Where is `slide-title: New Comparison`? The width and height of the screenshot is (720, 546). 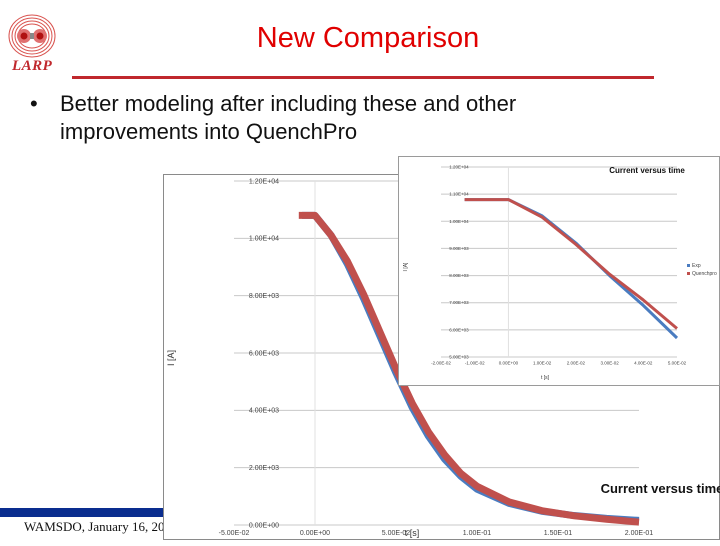 slide-title: New Comparison is located at coordinates (368, 38).